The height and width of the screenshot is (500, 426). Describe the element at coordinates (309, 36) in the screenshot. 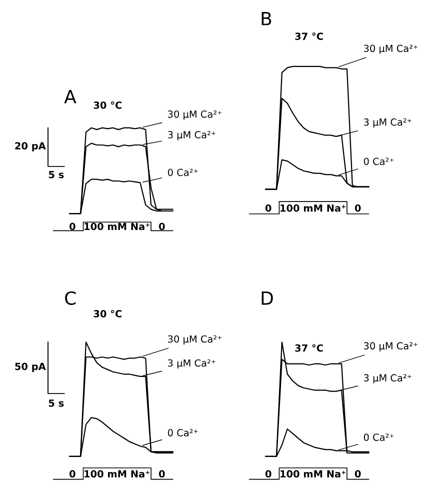

I see `text: 37 °C` at that location.